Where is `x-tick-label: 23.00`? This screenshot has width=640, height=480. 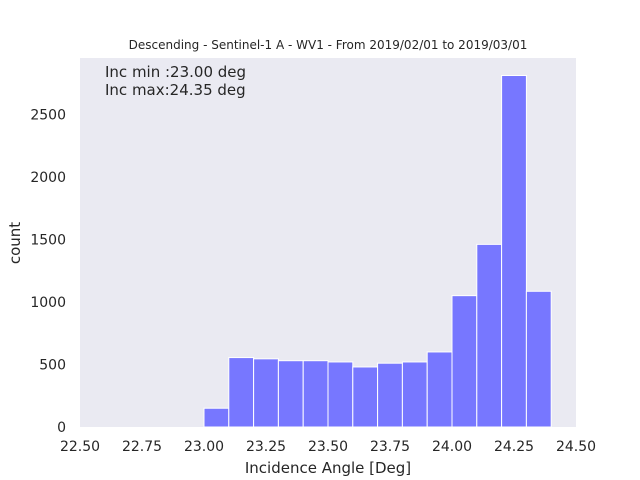
x-tick-label: 23.00 is located at coordinates (204, 447).